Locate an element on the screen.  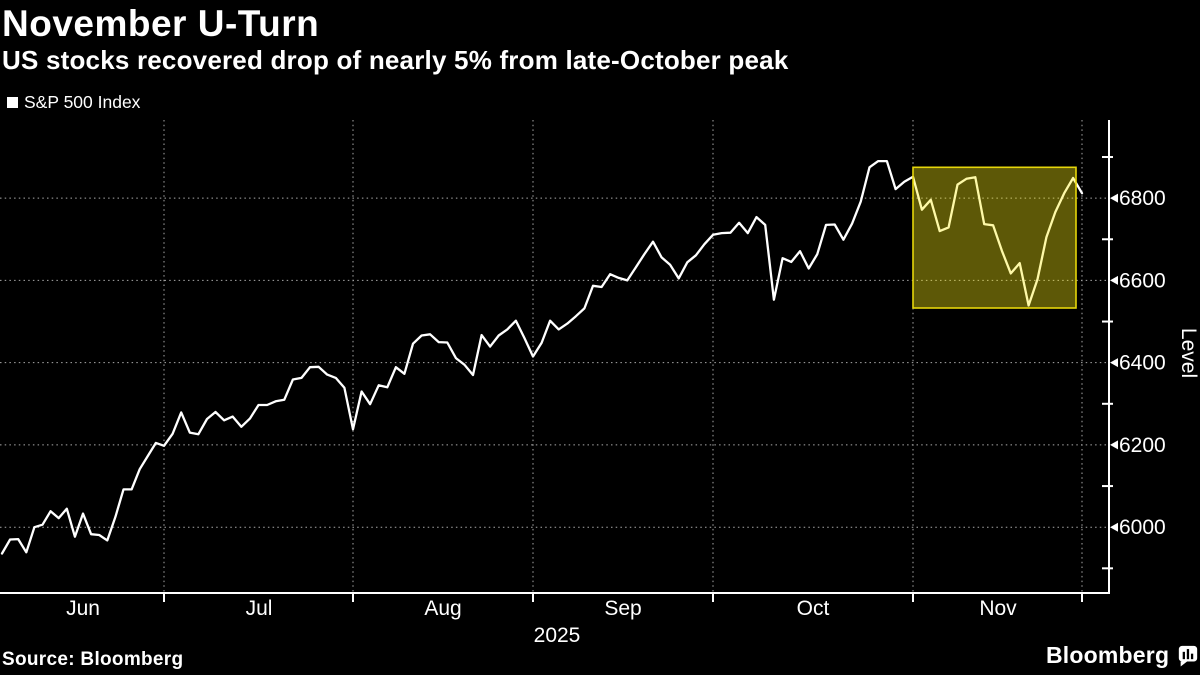
legend-label: S&P 500 Index is located at coordinates (82, 102).